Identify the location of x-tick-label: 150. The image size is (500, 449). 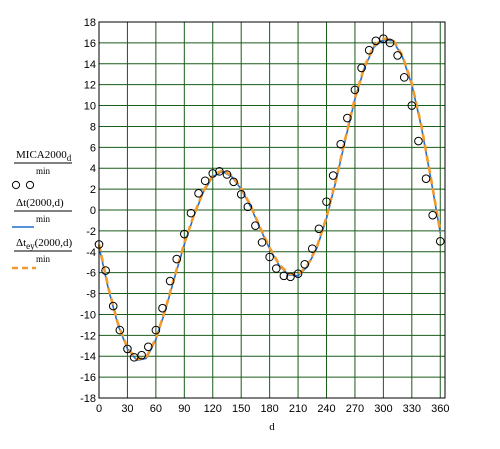
(241, 409).